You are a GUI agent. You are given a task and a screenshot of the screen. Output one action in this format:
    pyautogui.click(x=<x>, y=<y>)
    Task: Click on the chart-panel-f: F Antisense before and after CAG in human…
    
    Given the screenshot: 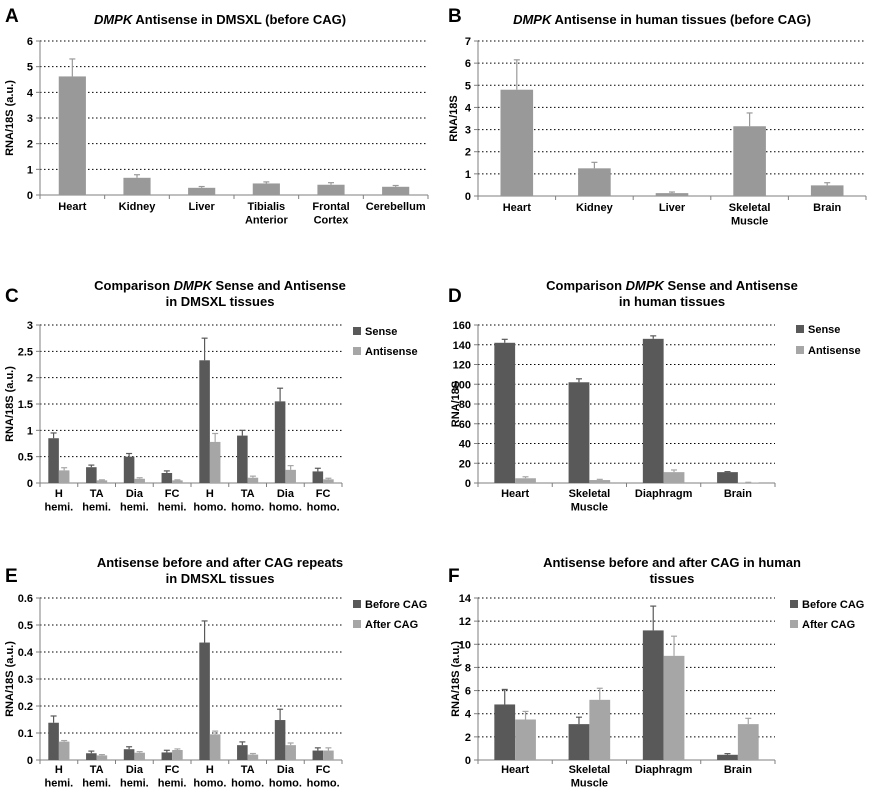 What is the action you would take?
    pyautogui.click(x=656, y=672)
    